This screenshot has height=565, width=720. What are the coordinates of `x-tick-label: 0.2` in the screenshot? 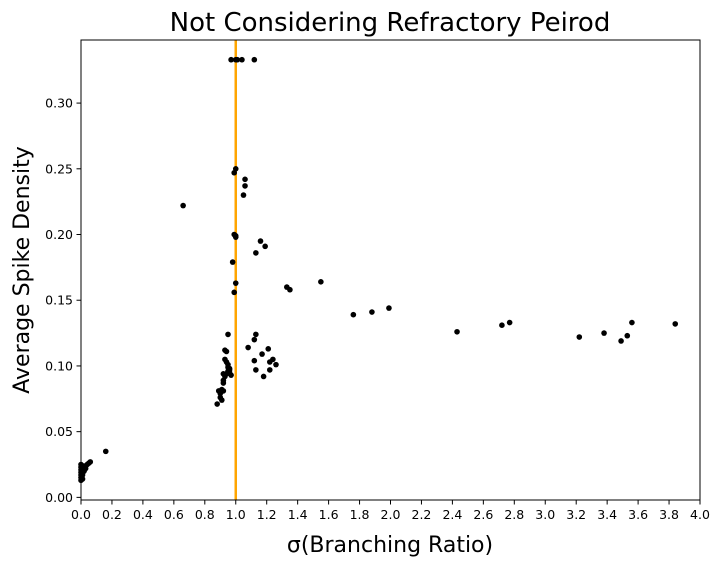 It's located at (112, 514).